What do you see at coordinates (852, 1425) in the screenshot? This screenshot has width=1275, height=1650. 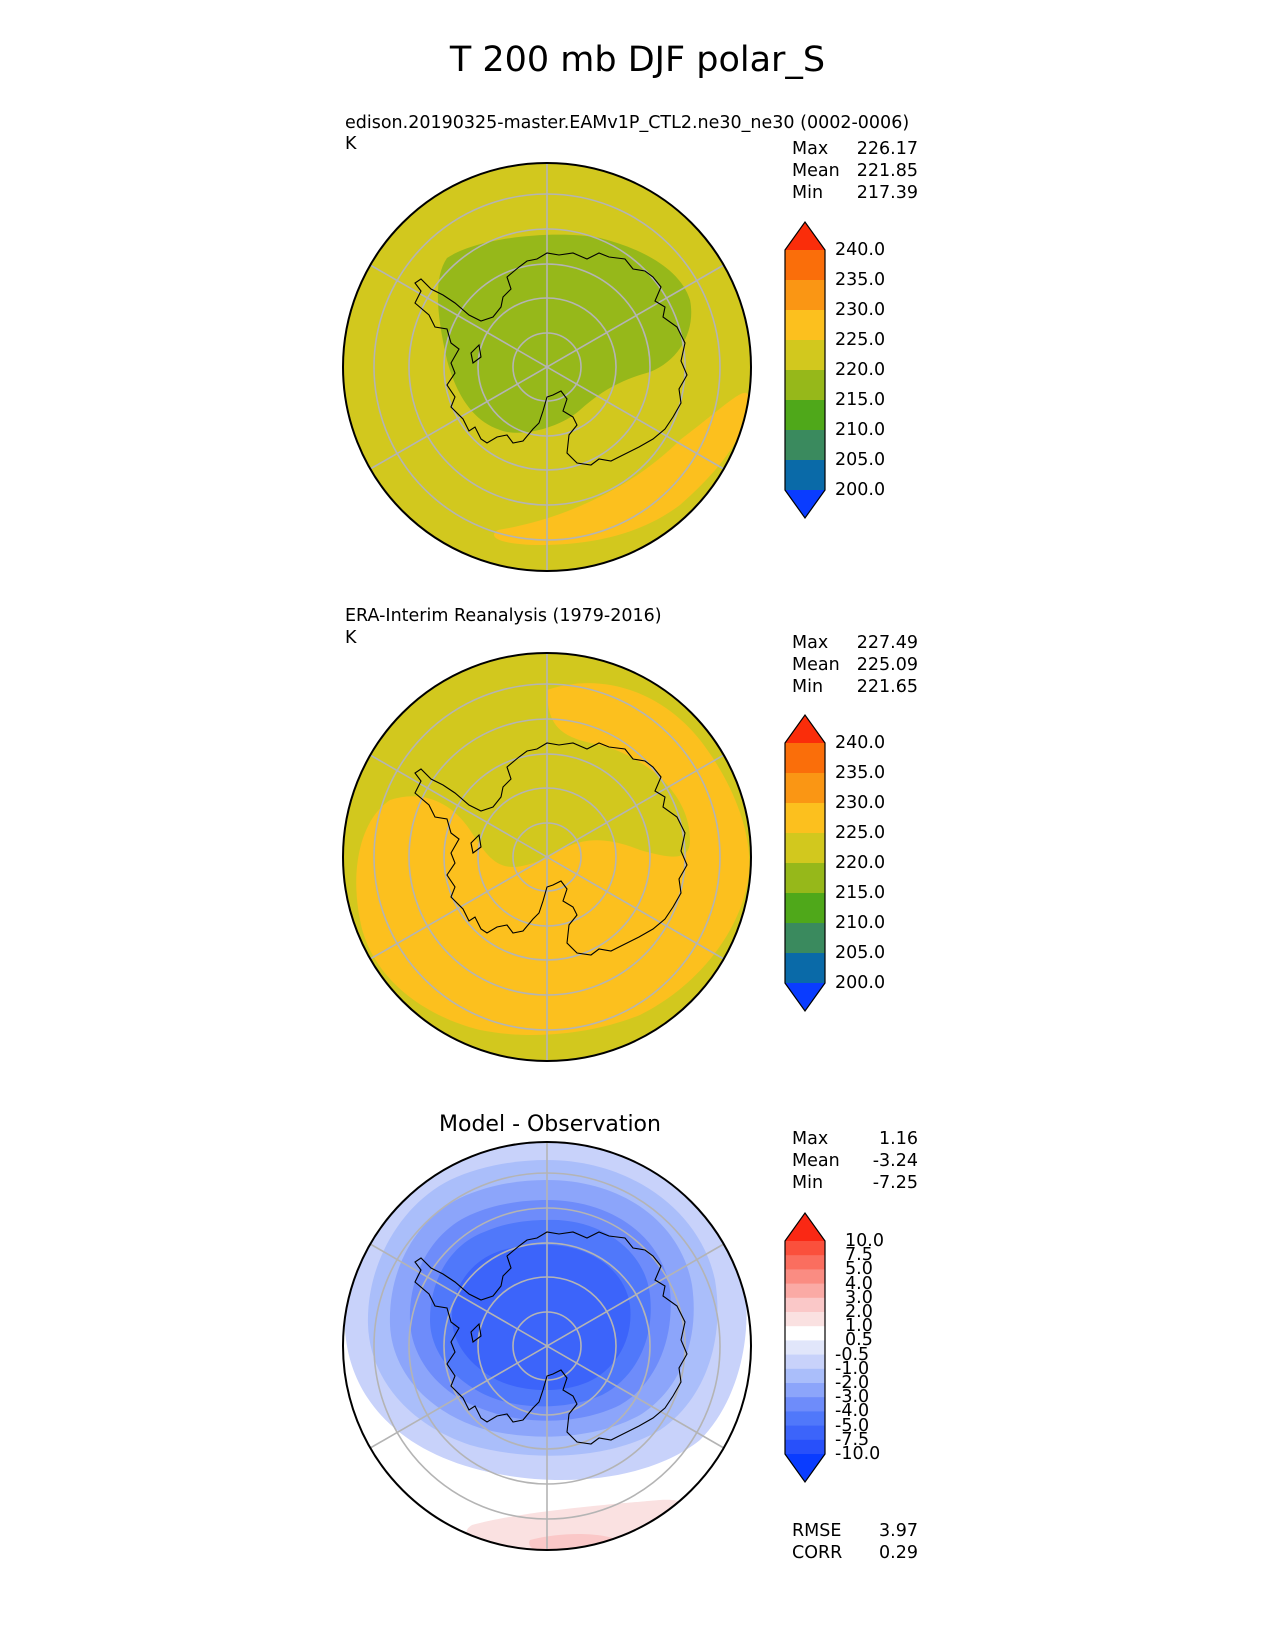 I see `colorbar-tick-label: -5.0` at bounding box center [852, 1425].